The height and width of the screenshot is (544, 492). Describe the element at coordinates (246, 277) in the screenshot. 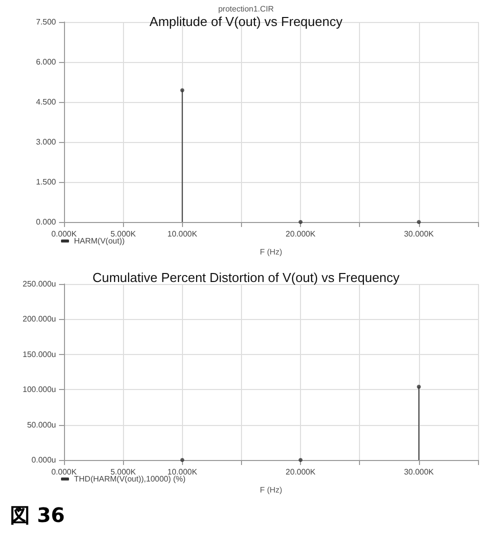

I see `chart-title: Cumulative Percent Distortion of V(out) vs Frequency` at that location.